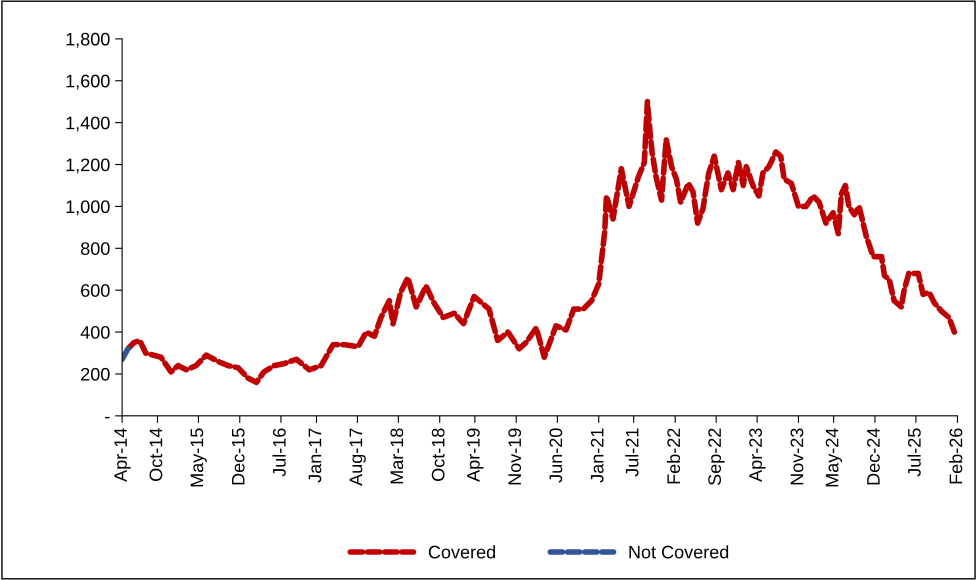  Describe the element at coordinates (88, 124) in the screenshot. I see `y-tick-label: 1,400` at that location.